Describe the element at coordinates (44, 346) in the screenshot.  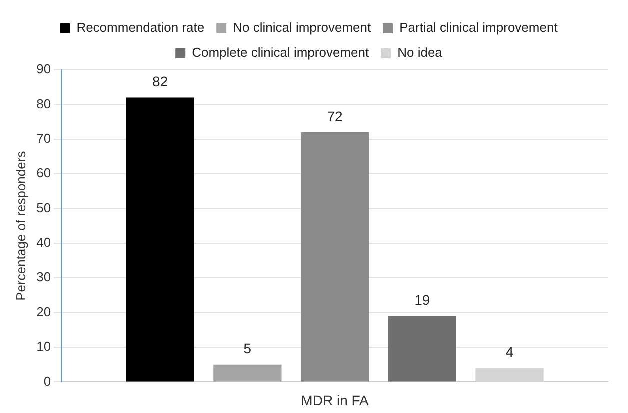
I see `y-tick-label: 10` at that location.